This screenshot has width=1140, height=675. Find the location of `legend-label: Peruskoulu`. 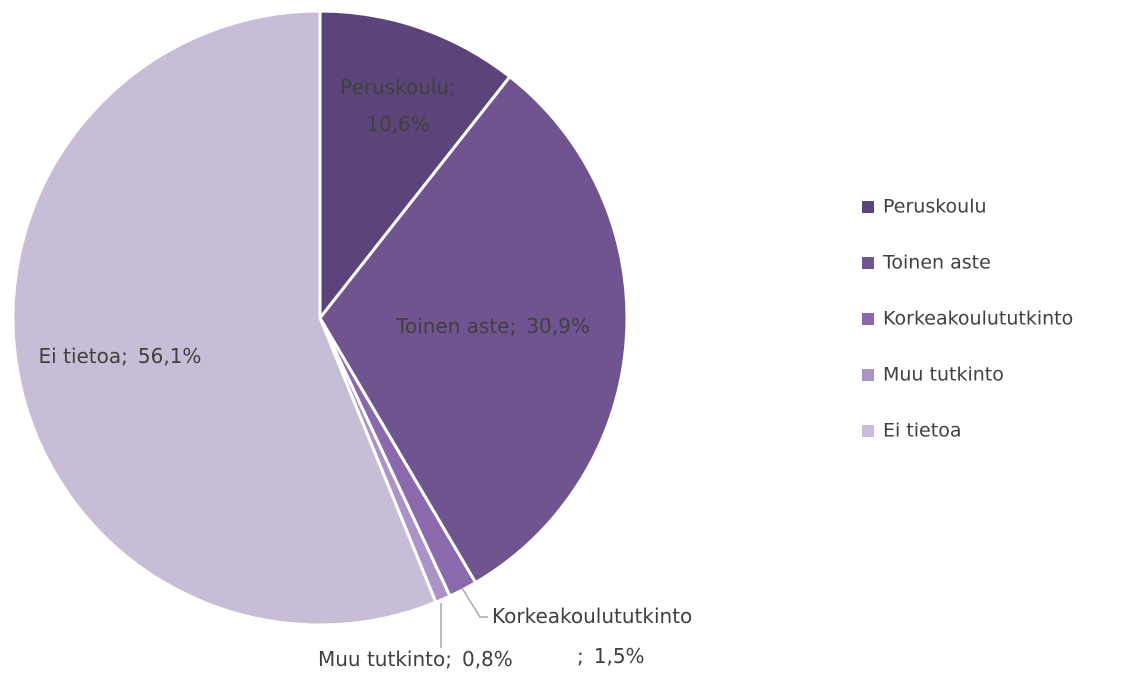

legend-label: Peruskoulu is located at coordinates (935, 207).